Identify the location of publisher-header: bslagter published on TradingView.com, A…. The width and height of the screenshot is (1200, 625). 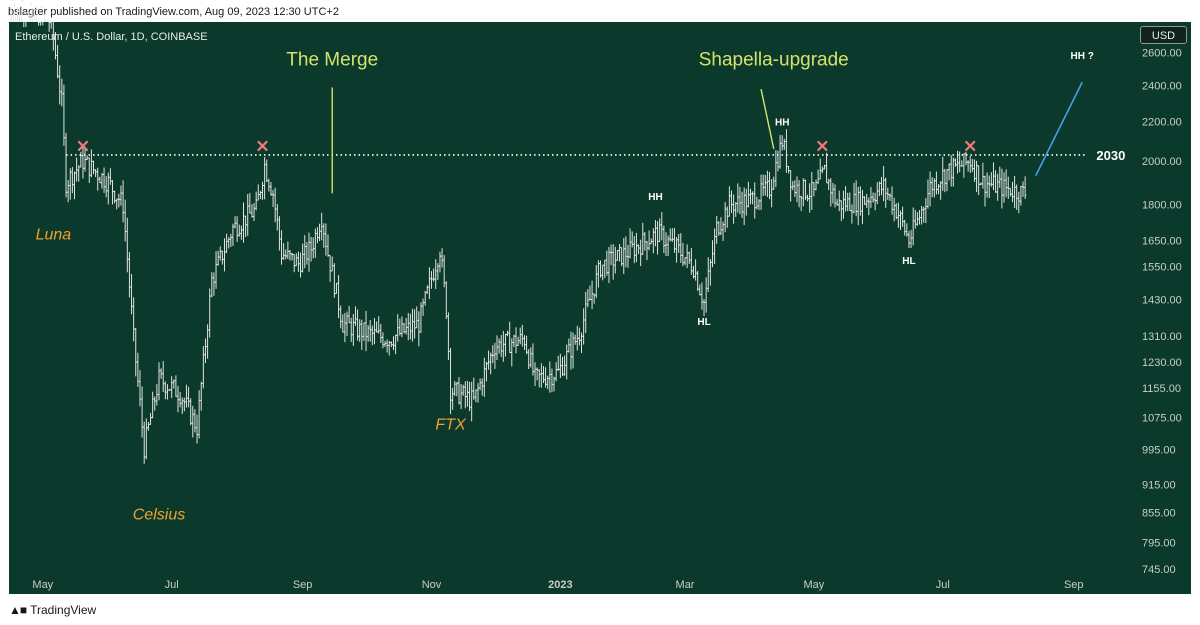
(173, 12).